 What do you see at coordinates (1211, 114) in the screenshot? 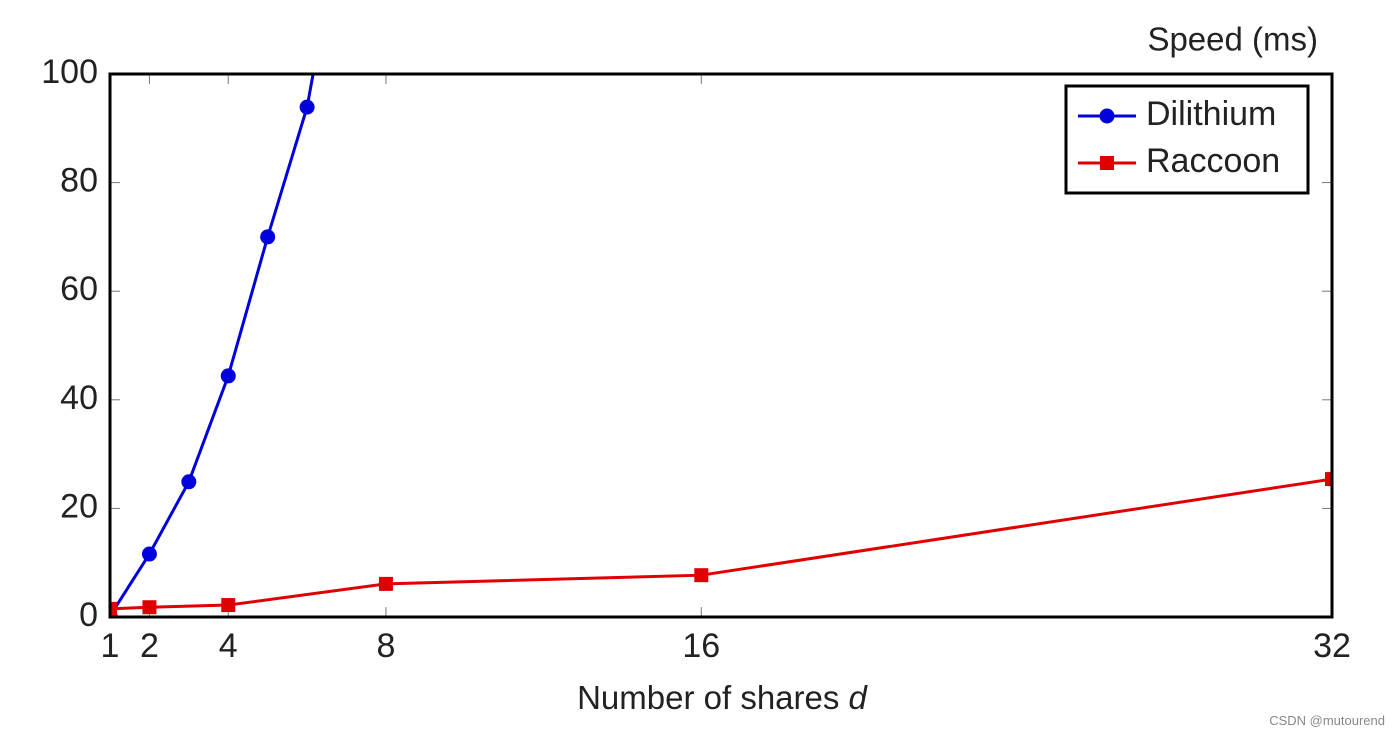
I see `legend-label: Dilithium` at bounding box center [1211, 114].